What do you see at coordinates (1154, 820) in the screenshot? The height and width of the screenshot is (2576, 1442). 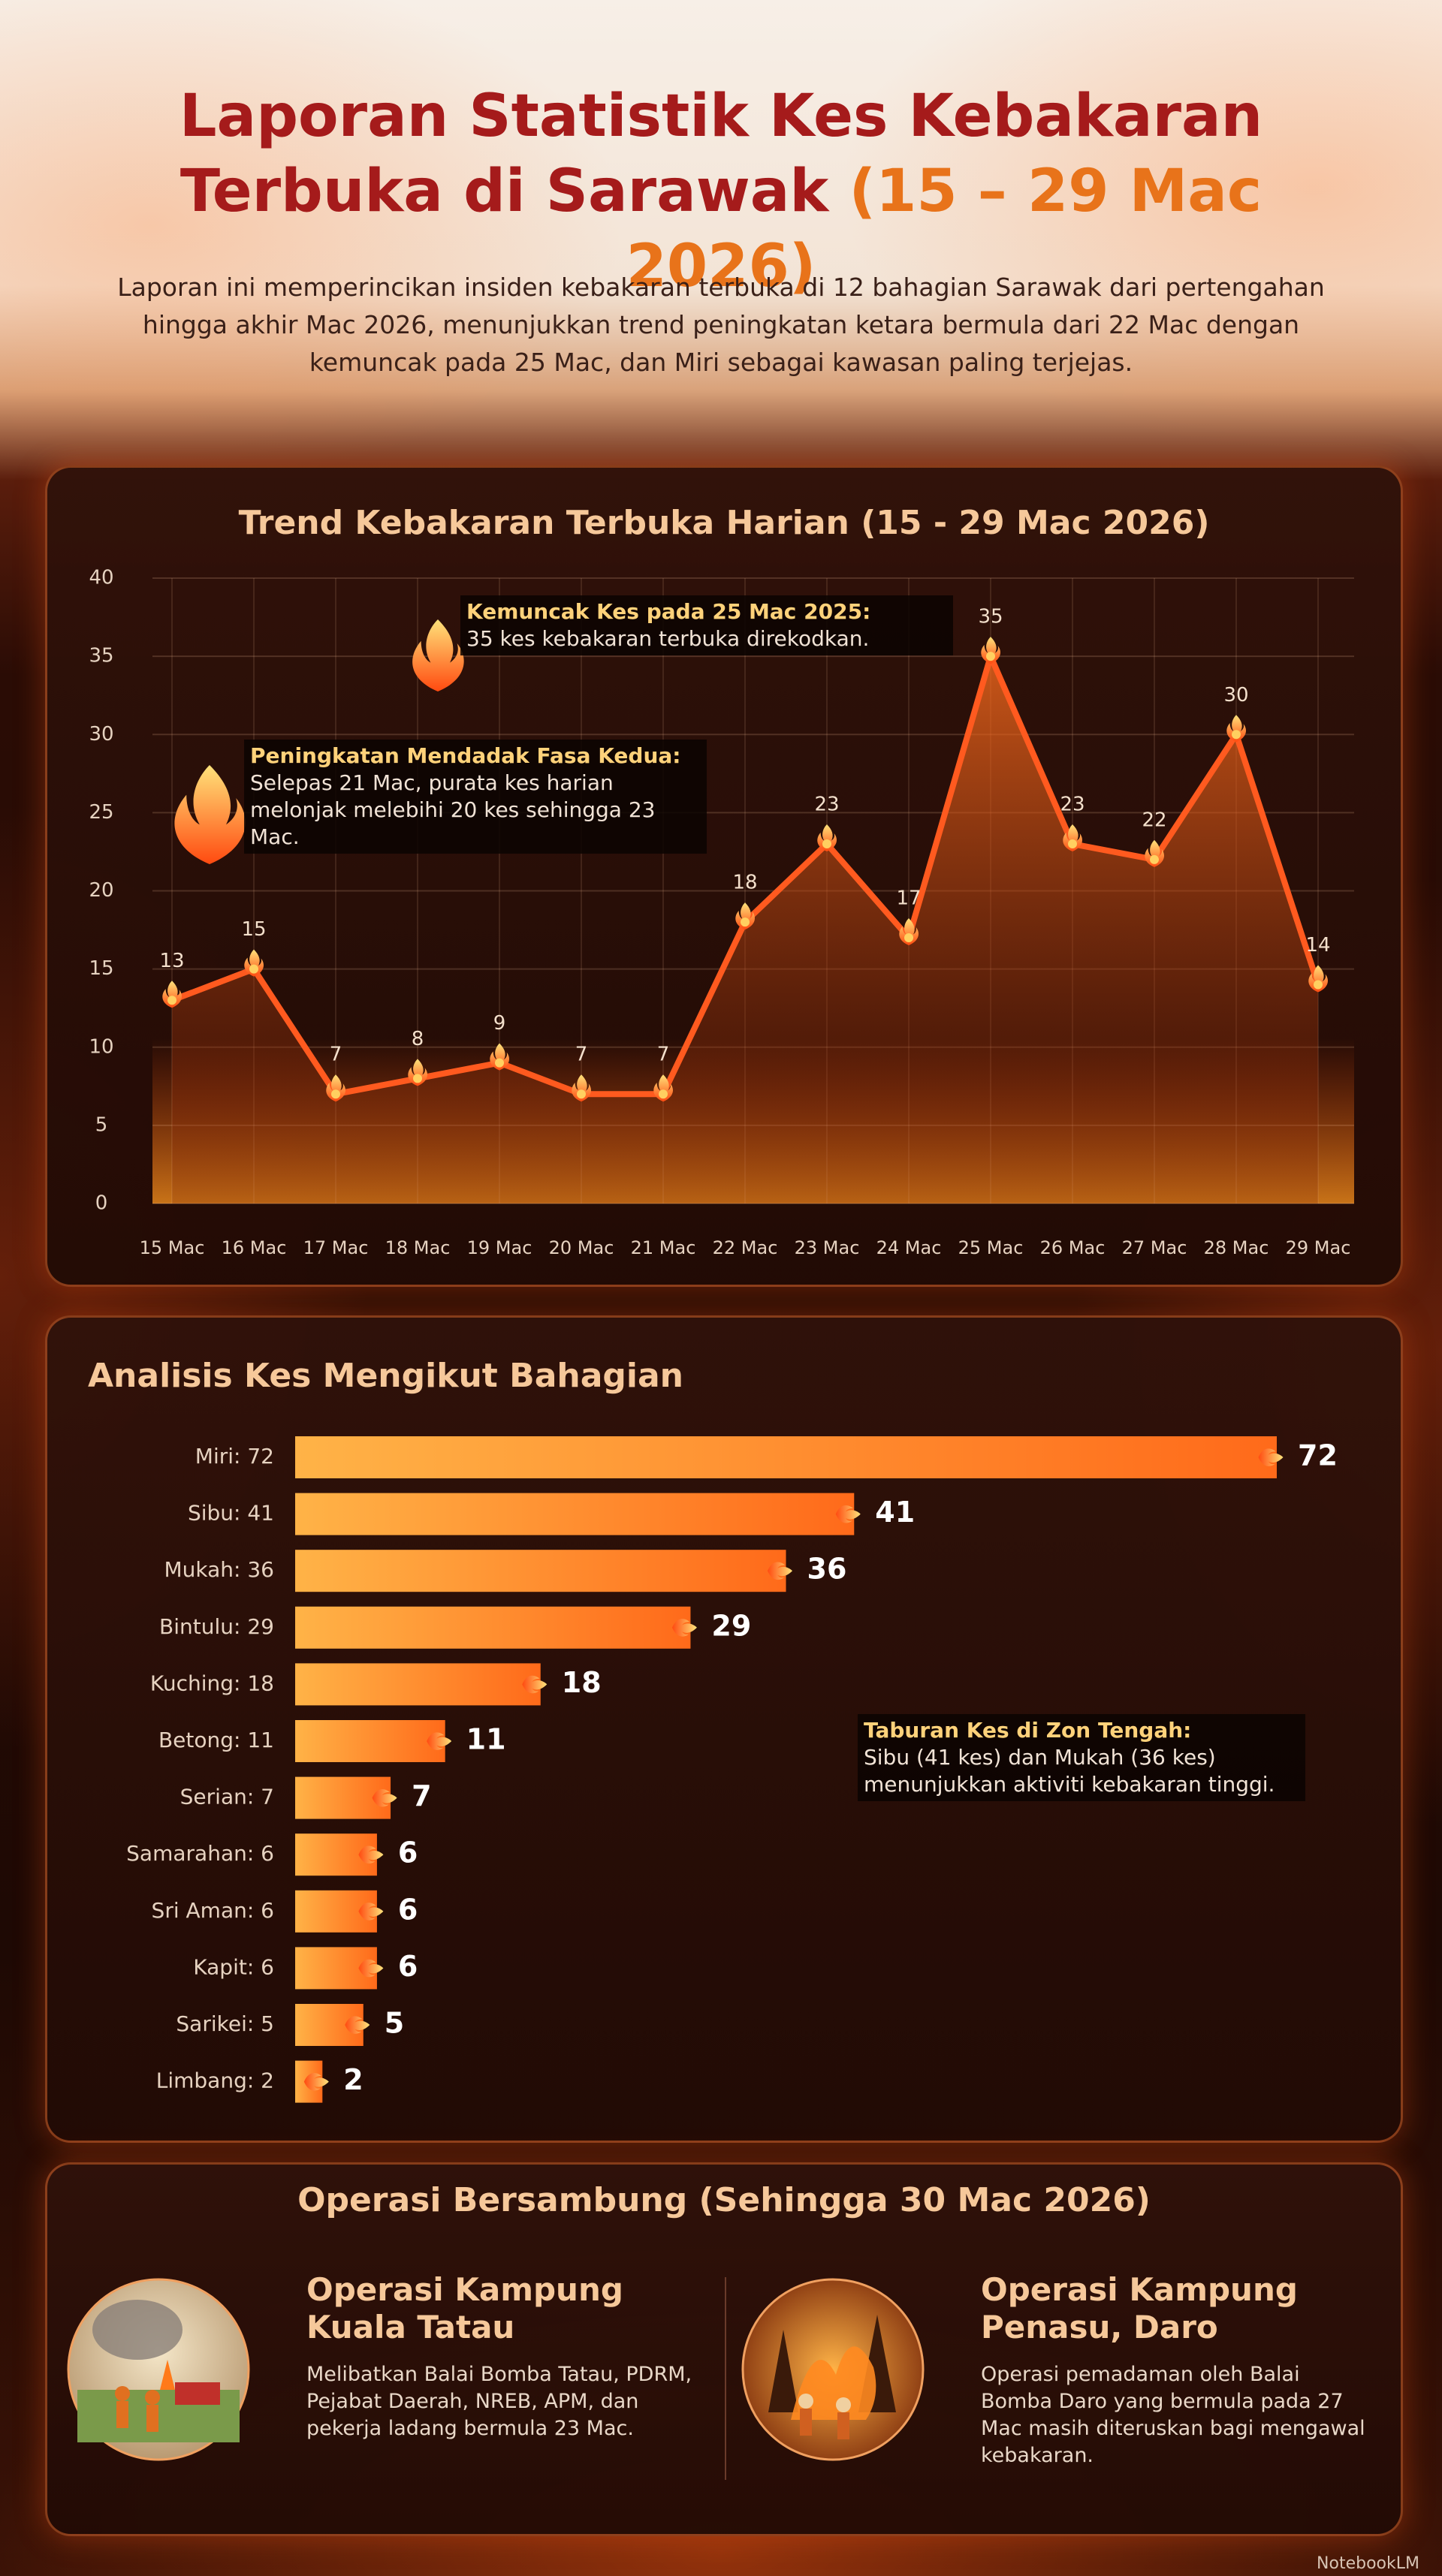 I see `data-label: 22` at bounding box center [1154, 820].